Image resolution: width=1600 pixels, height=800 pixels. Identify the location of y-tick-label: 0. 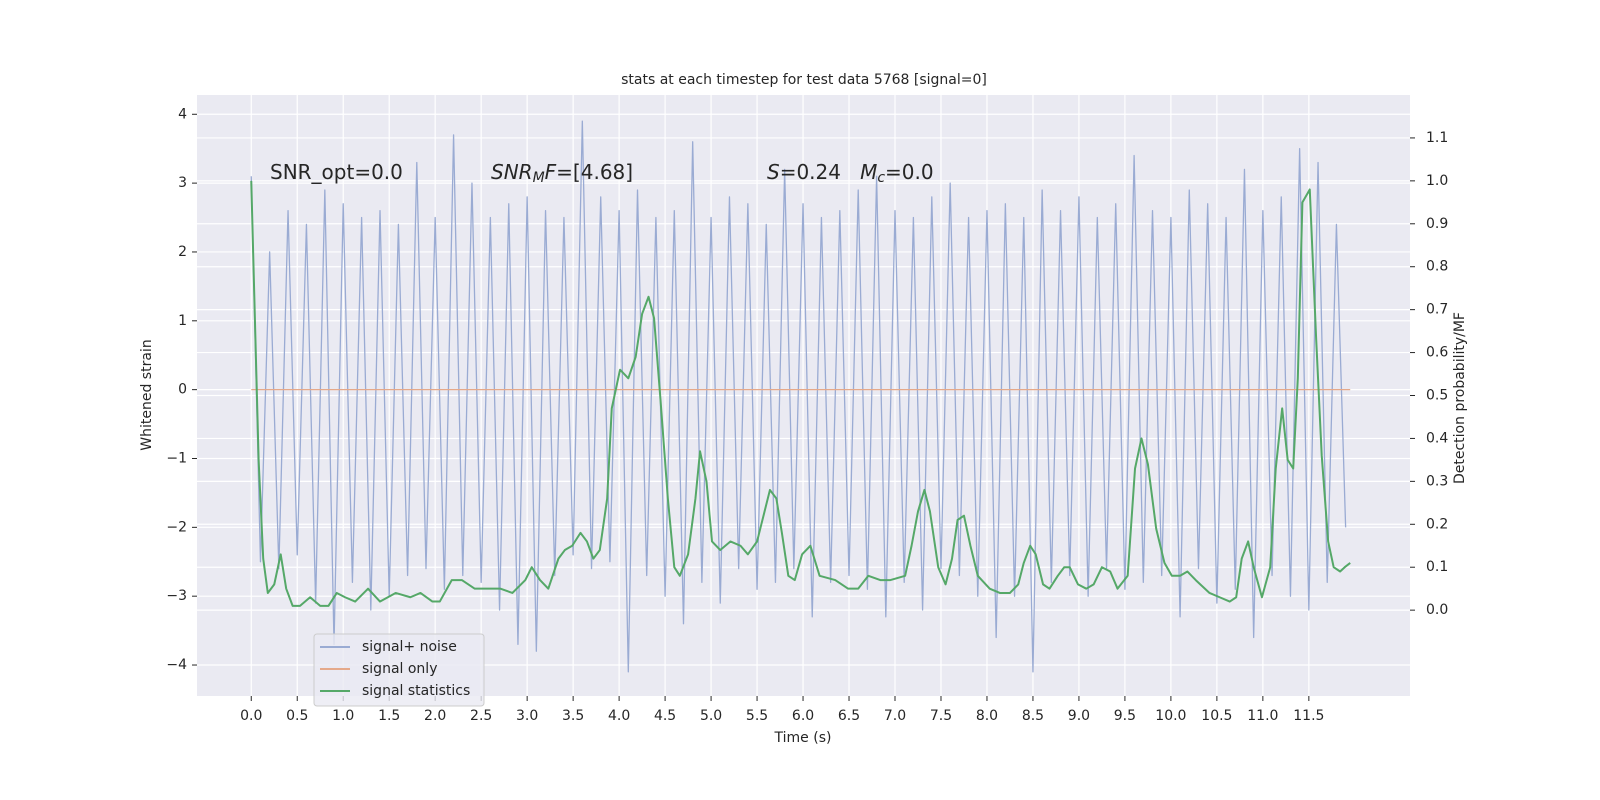
(182, 390).